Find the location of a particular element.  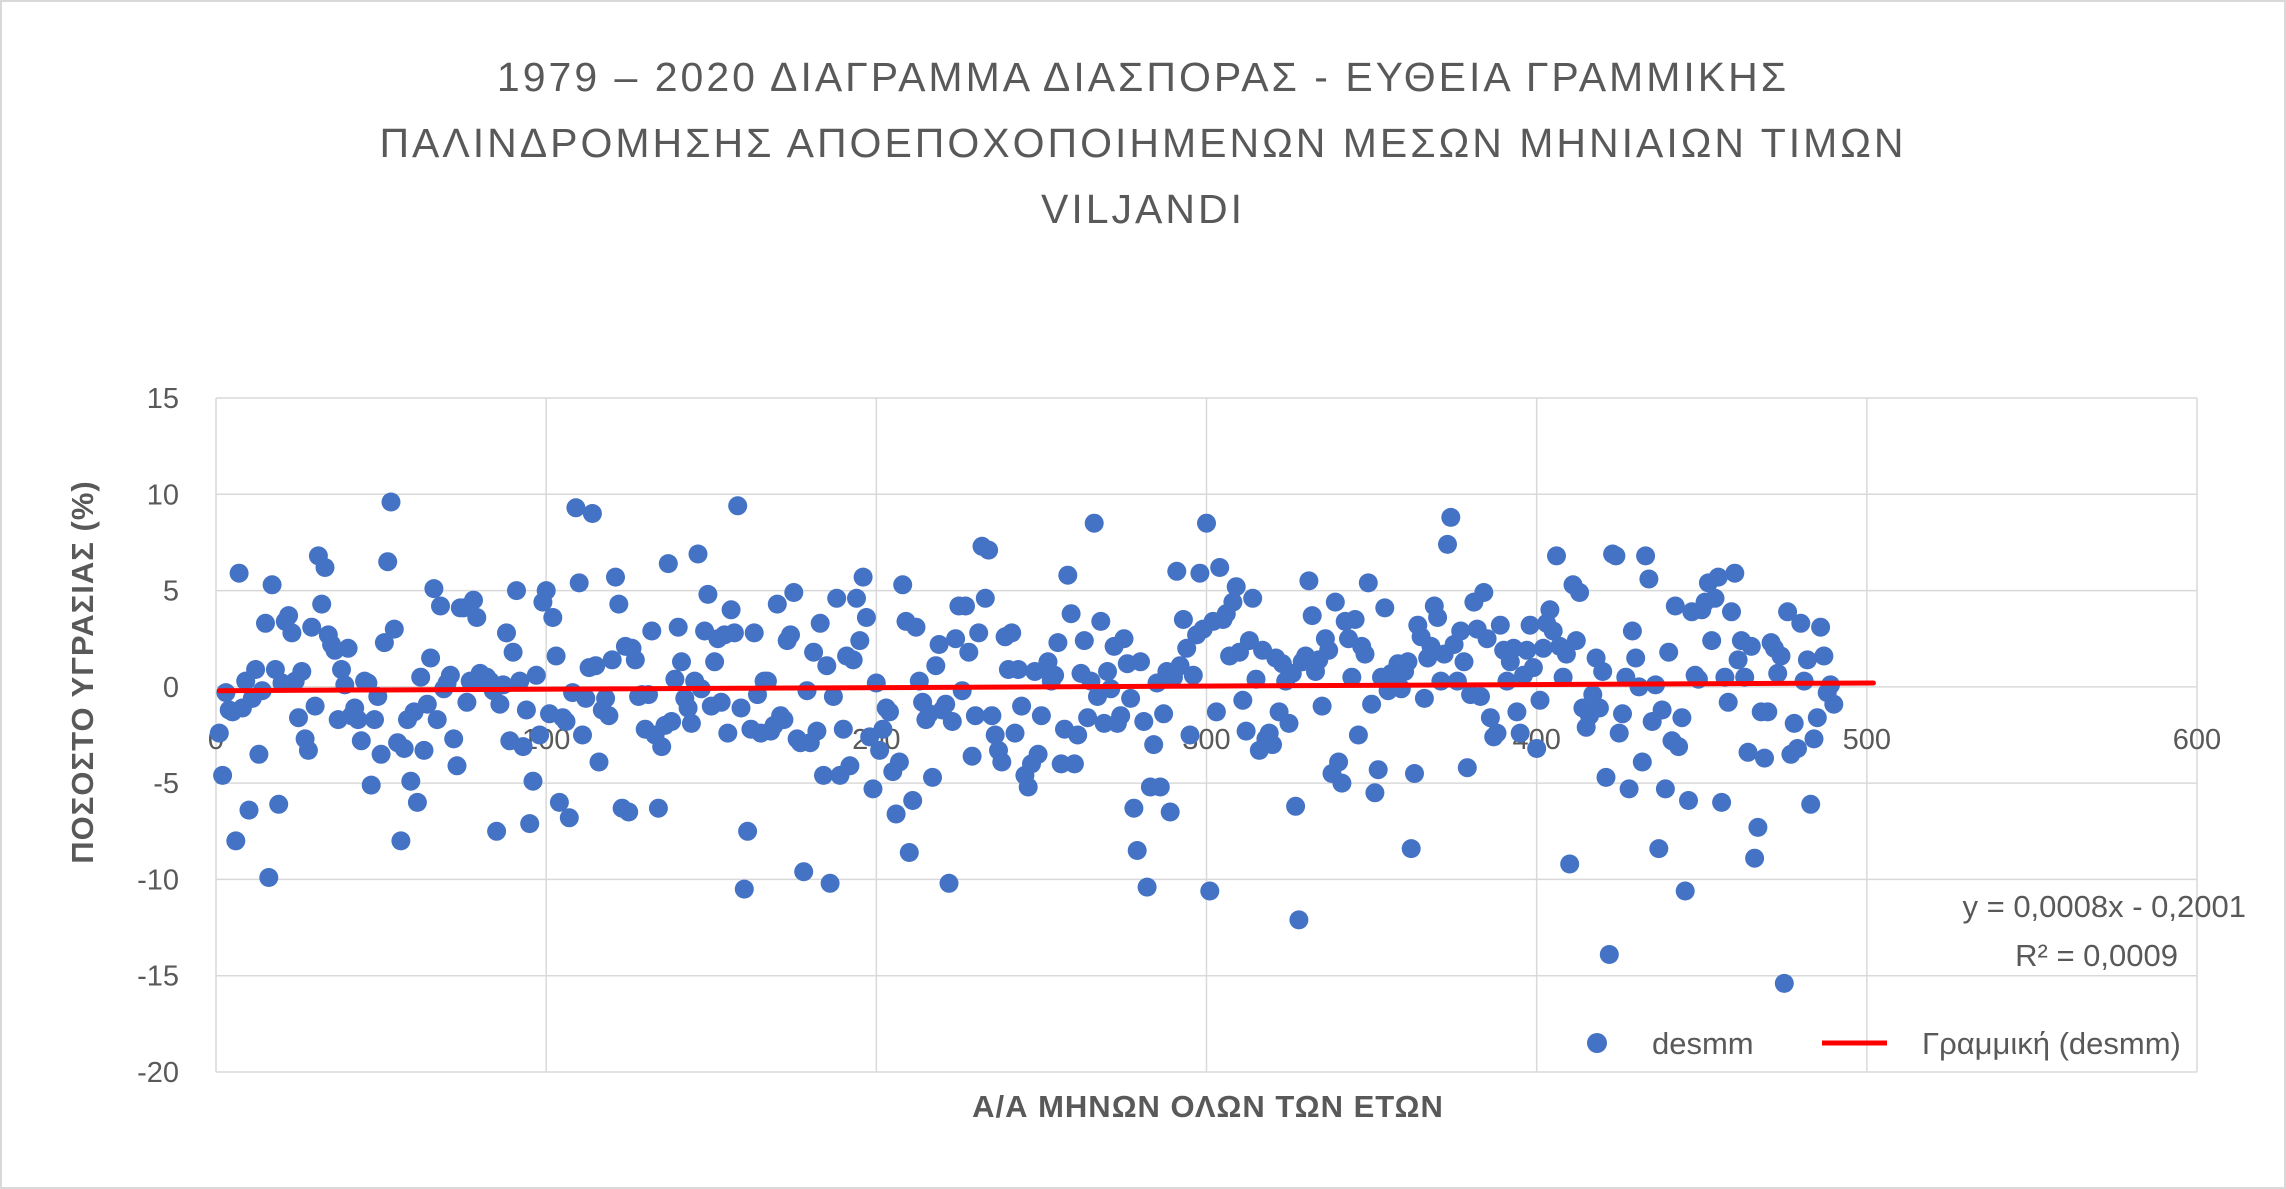

y-tick-label: 5 is located at coordinates (171, 592).